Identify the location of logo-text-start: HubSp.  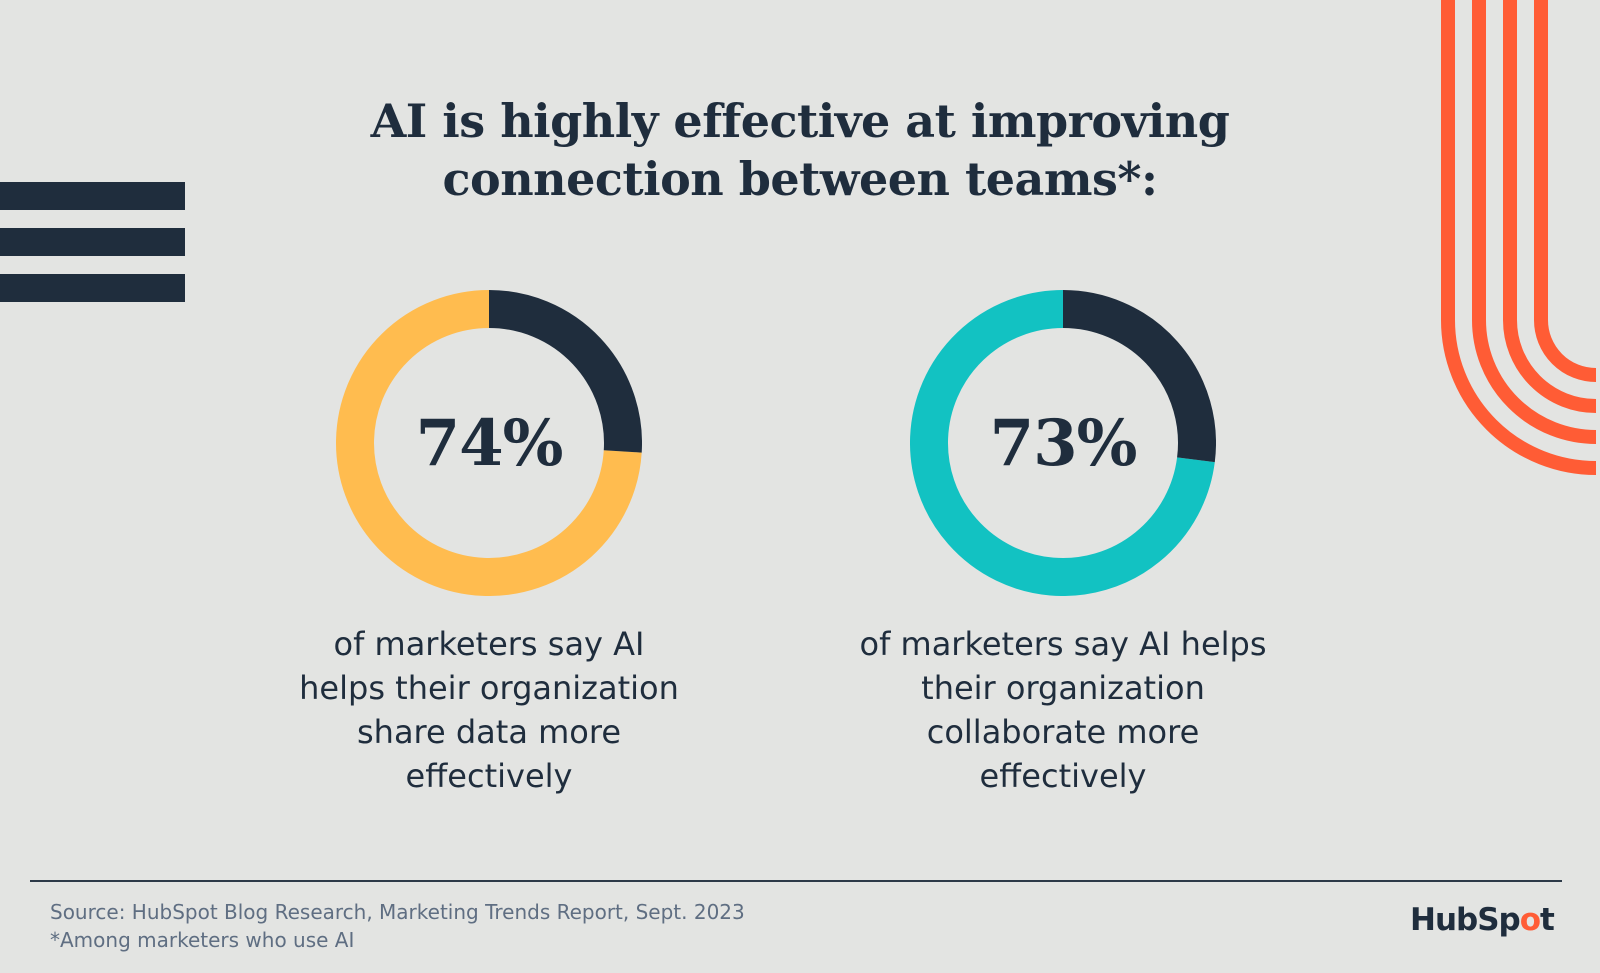
(1465, 920).